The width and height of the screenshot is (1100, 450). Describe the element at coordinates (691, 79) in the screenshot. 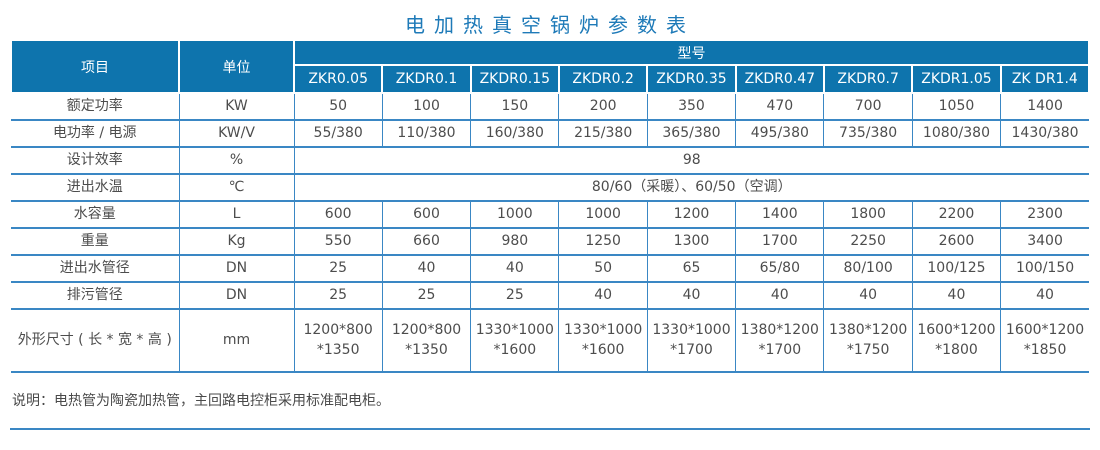

I see `model-column-header: ZKDR0.35` at that location.